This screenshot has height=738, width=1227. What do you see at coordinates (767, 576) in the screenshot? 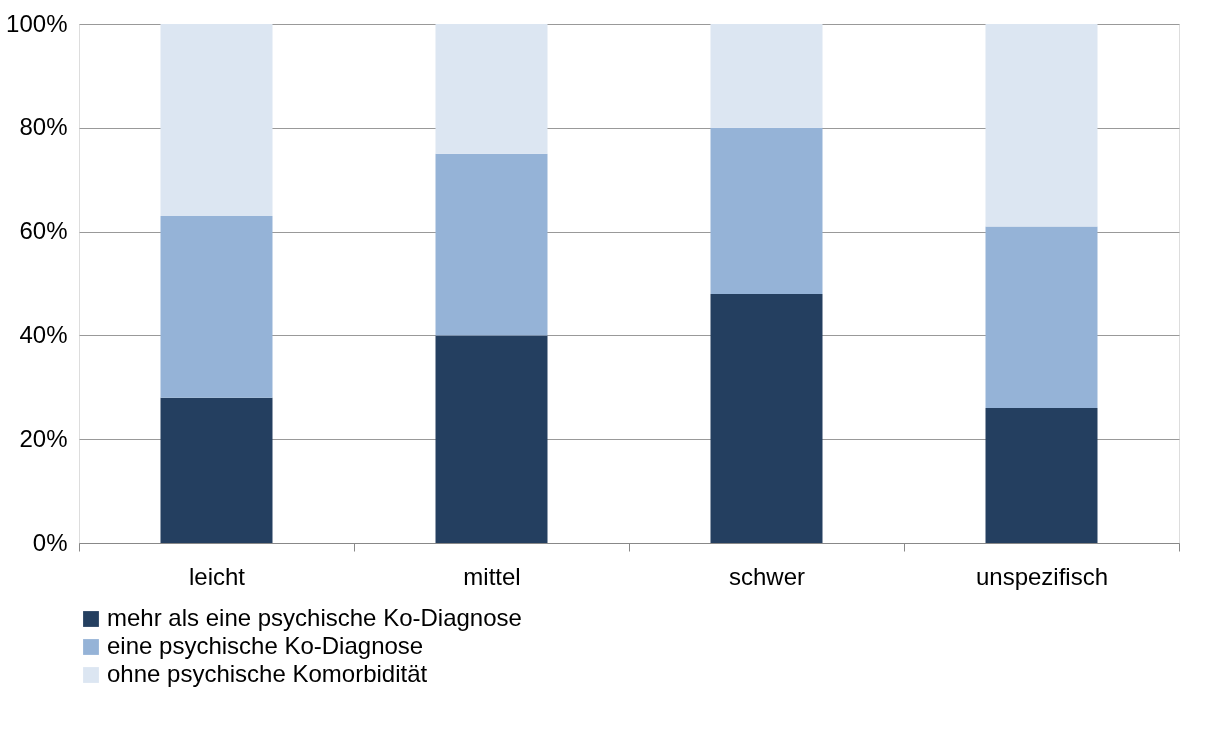
I see `x-tick-label: schwer` at bounding box center [767, 576].